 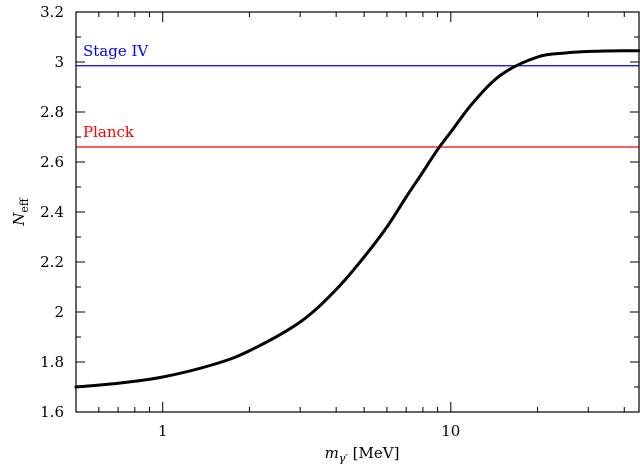 I want to click on x-tick-label: 1, so click(x=163, y=431).